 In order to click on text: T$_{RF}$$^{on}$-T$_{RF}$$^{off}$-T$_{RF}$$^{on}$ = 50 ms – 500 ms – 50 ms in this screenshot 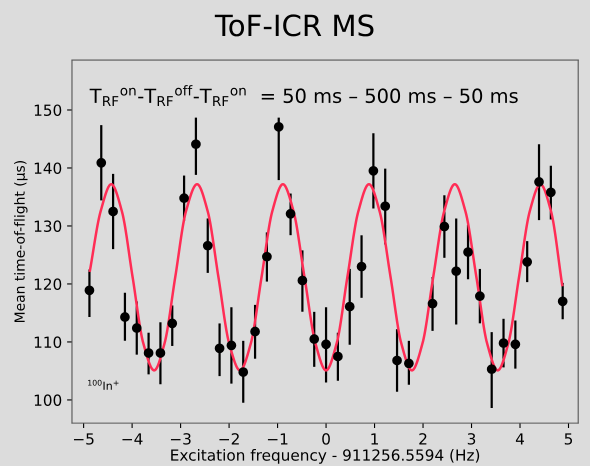, I will do `click(304, 95)`.